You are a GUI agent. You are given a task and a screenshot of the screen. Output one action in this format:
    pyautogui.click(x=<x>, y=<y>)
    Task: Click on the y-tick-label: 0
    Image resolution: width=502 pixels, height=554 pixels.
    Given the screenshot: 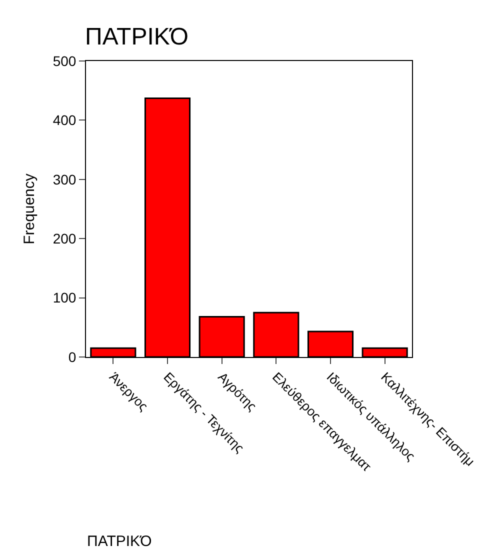 What is the action you would take?
    pyautogui.click(x=72, y=356)
    